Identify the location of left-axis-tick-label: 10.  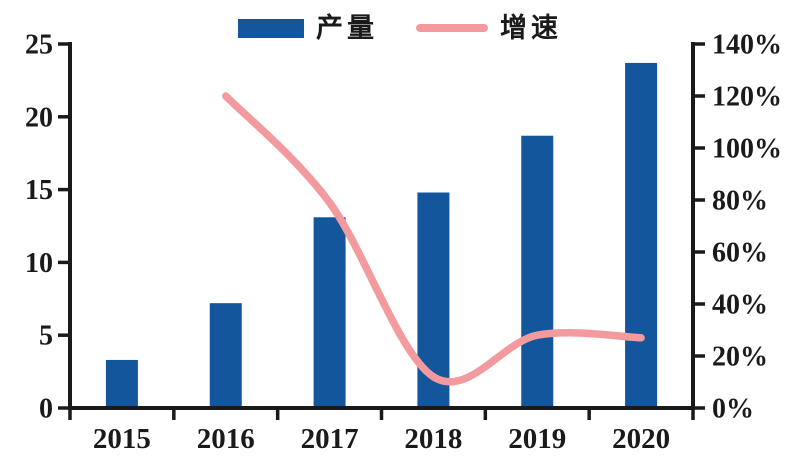
(39, 263).